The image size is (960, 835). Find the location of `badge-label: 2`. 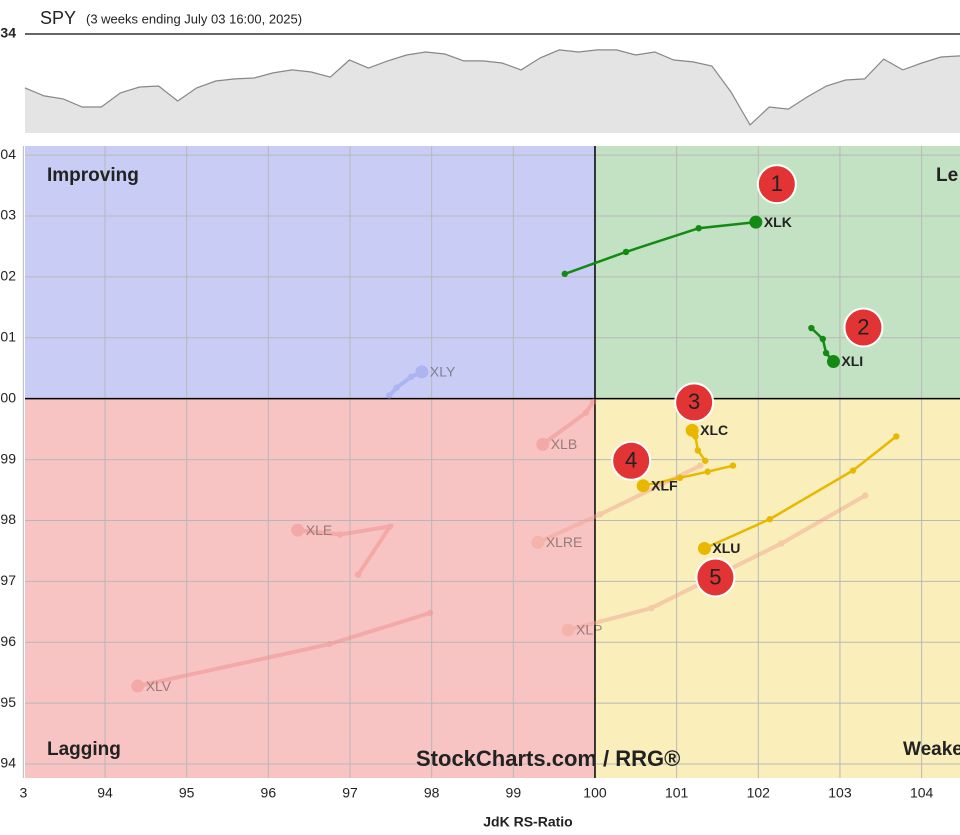

badge-label: 2 is located at coordinates (863, 326).